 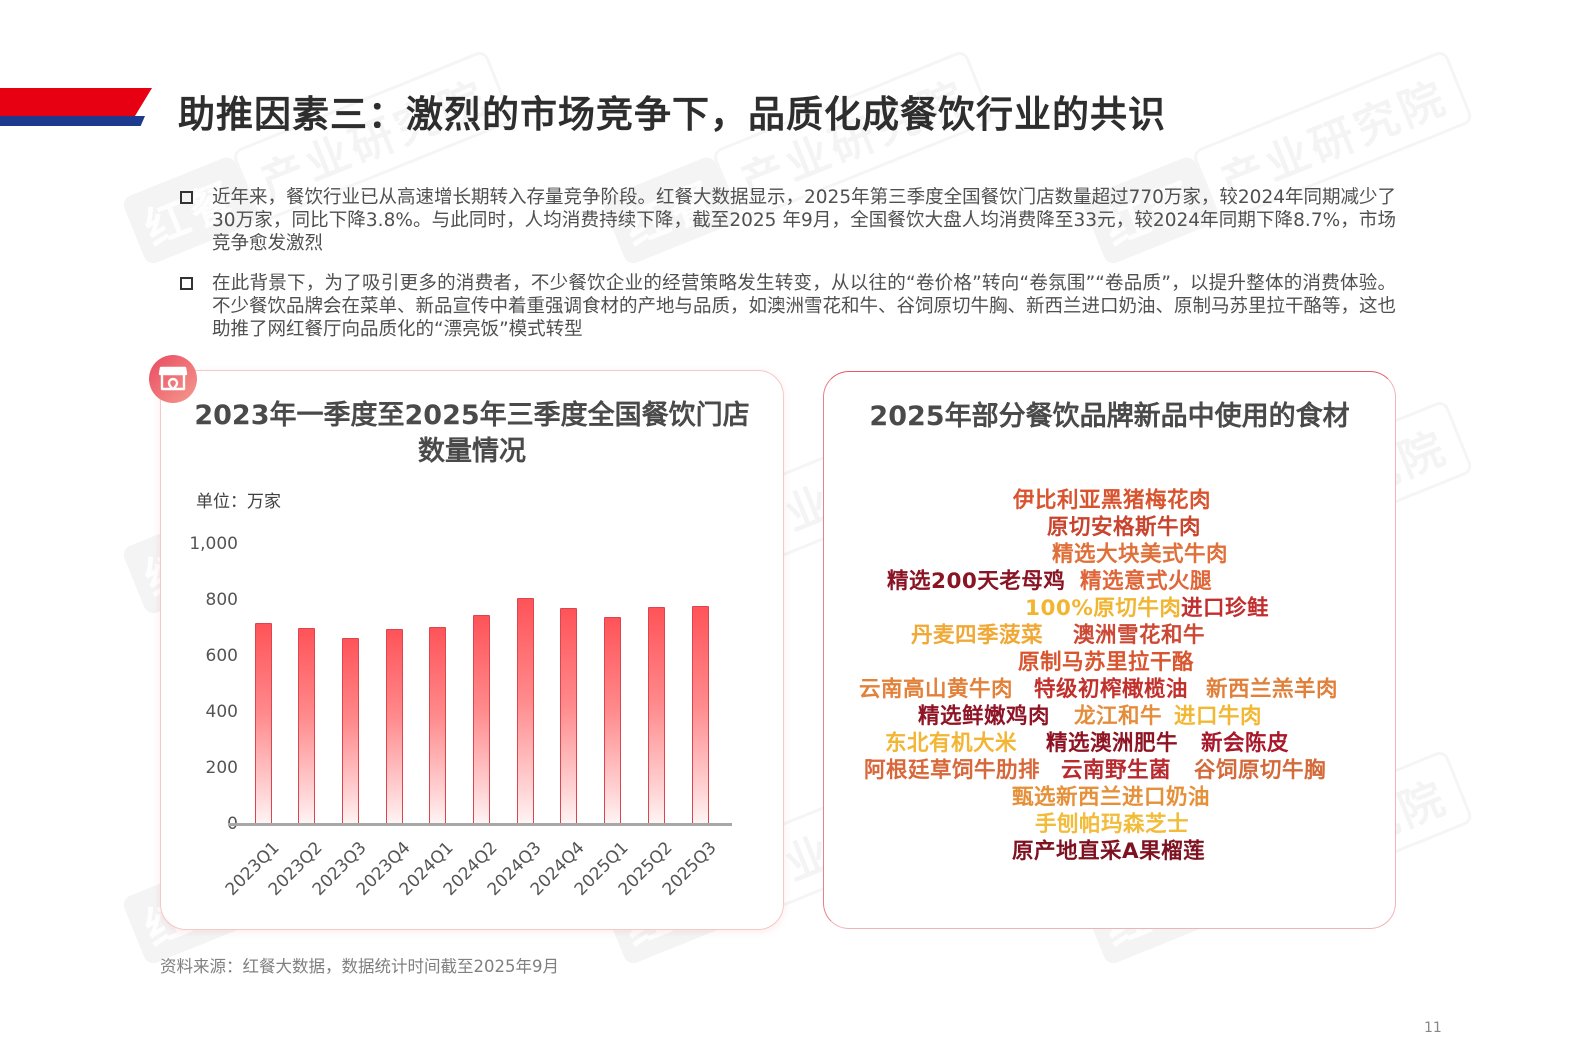 I want to click on ingredient-word: 精选鲜嫩鸡肉, so click(x=984, y=716).